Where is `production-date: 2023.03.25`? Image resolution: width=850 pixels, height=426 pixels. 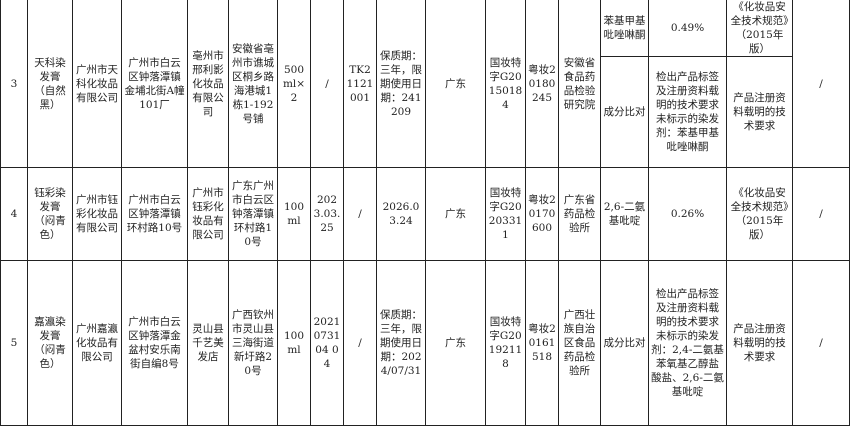
production-date: 2023.03.25 is located at coordinates (327, 214).